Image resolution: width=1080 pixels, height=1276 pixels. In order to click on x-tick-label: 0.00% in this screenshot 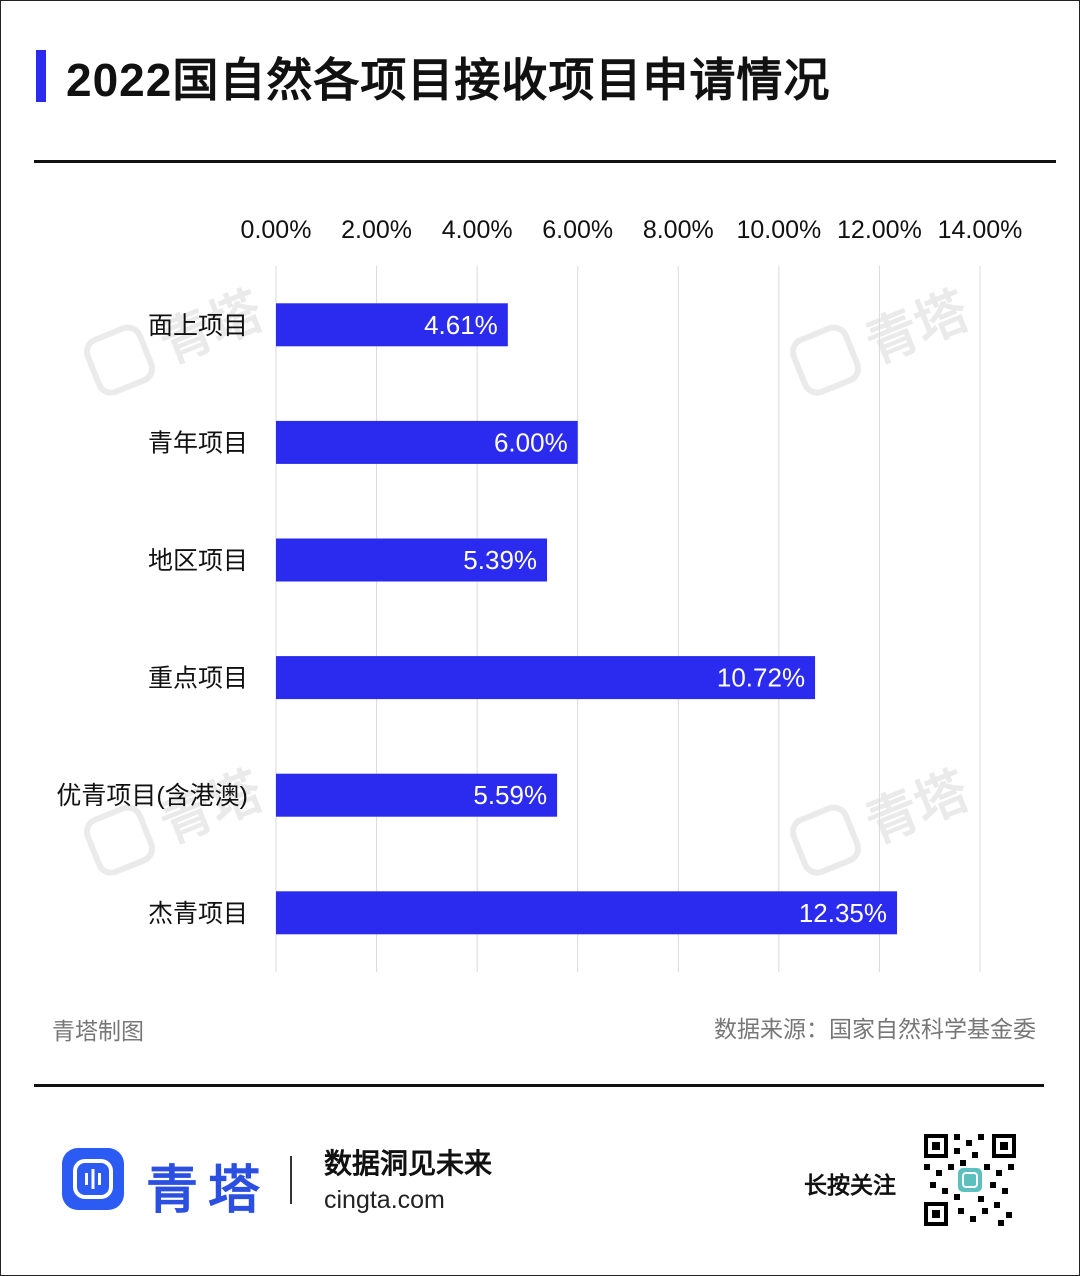, I will do `click(276, 230)`.